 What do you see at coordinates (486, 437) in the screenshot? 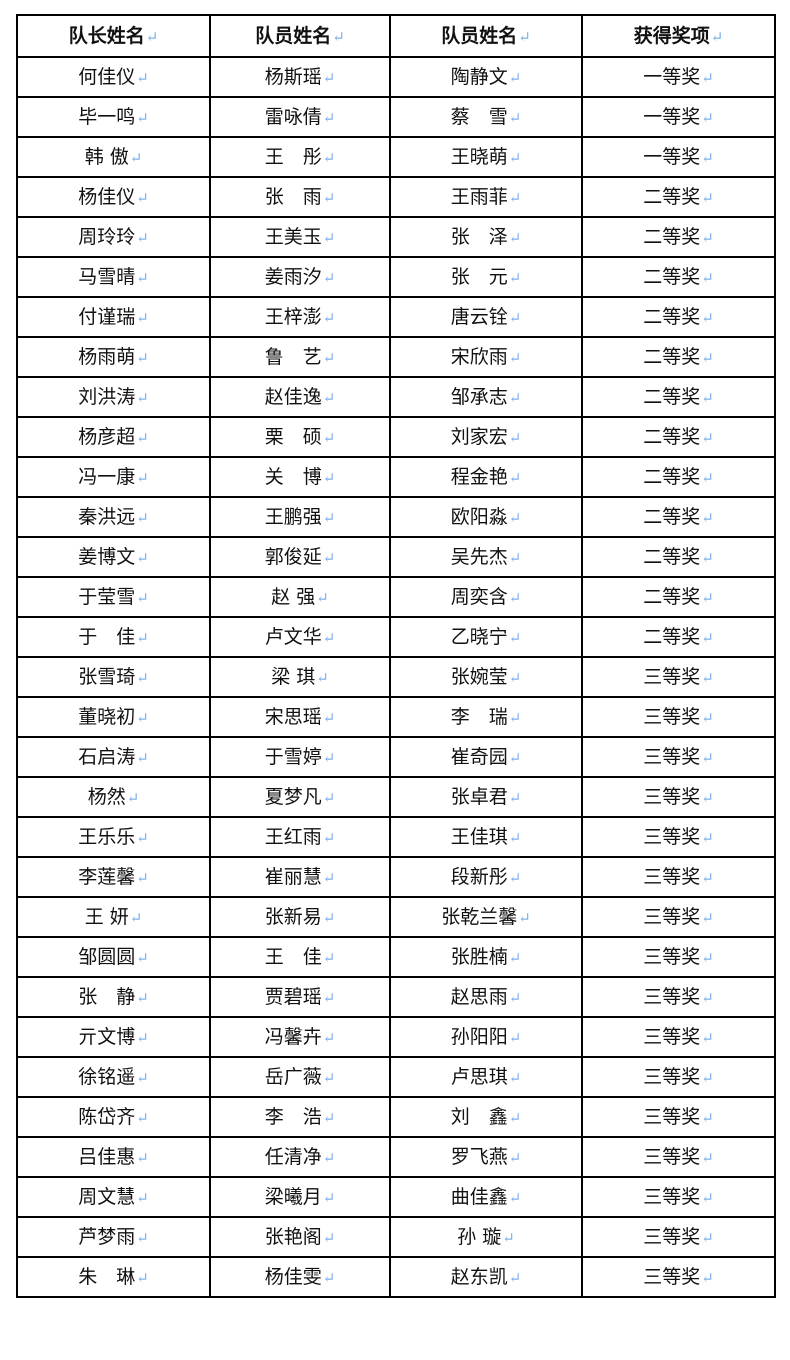
I see `member-2-cell: 刘家宏` at bounding box center [486, 437].